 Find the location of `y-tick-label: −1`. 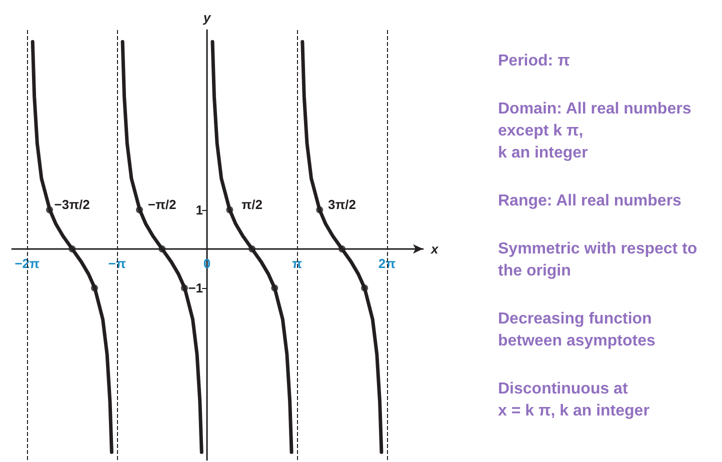

y-tick-label: −1 is located at coordinates (196, 288).